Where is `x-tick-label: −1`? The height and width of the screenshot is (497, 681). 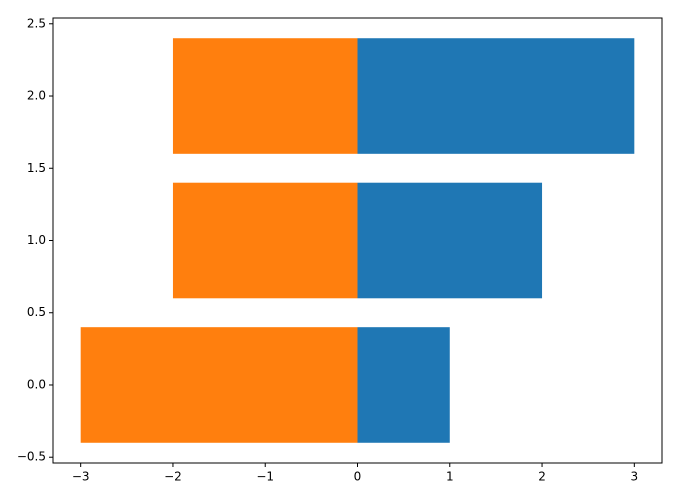
x-tick-label: −1 is located at coordinates (265, 477).